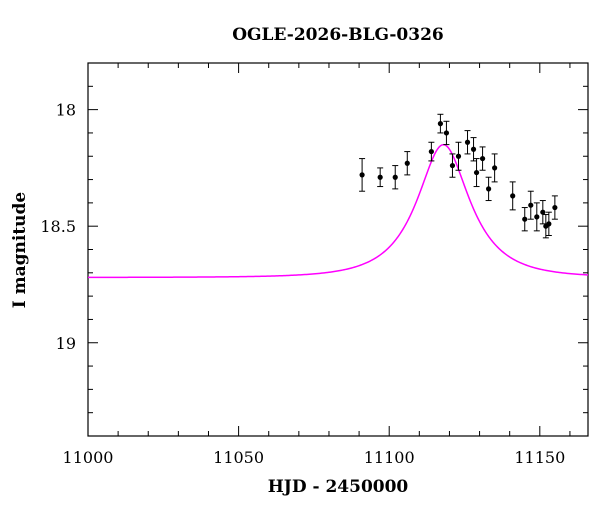 This screenshot has width=600, height=512. What do you see at coordinates (338, 487) in the screenshot?
I see `x-axis-label: HJD - 2450000` at bounding box center [338, 487].